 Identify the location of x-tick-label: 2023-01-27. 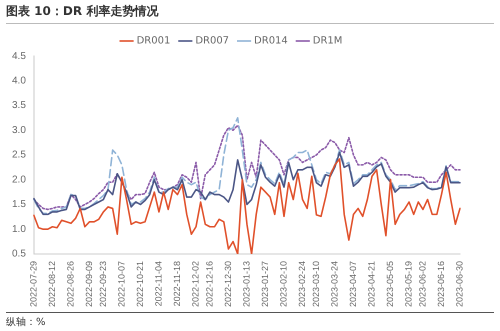
(265, 284).